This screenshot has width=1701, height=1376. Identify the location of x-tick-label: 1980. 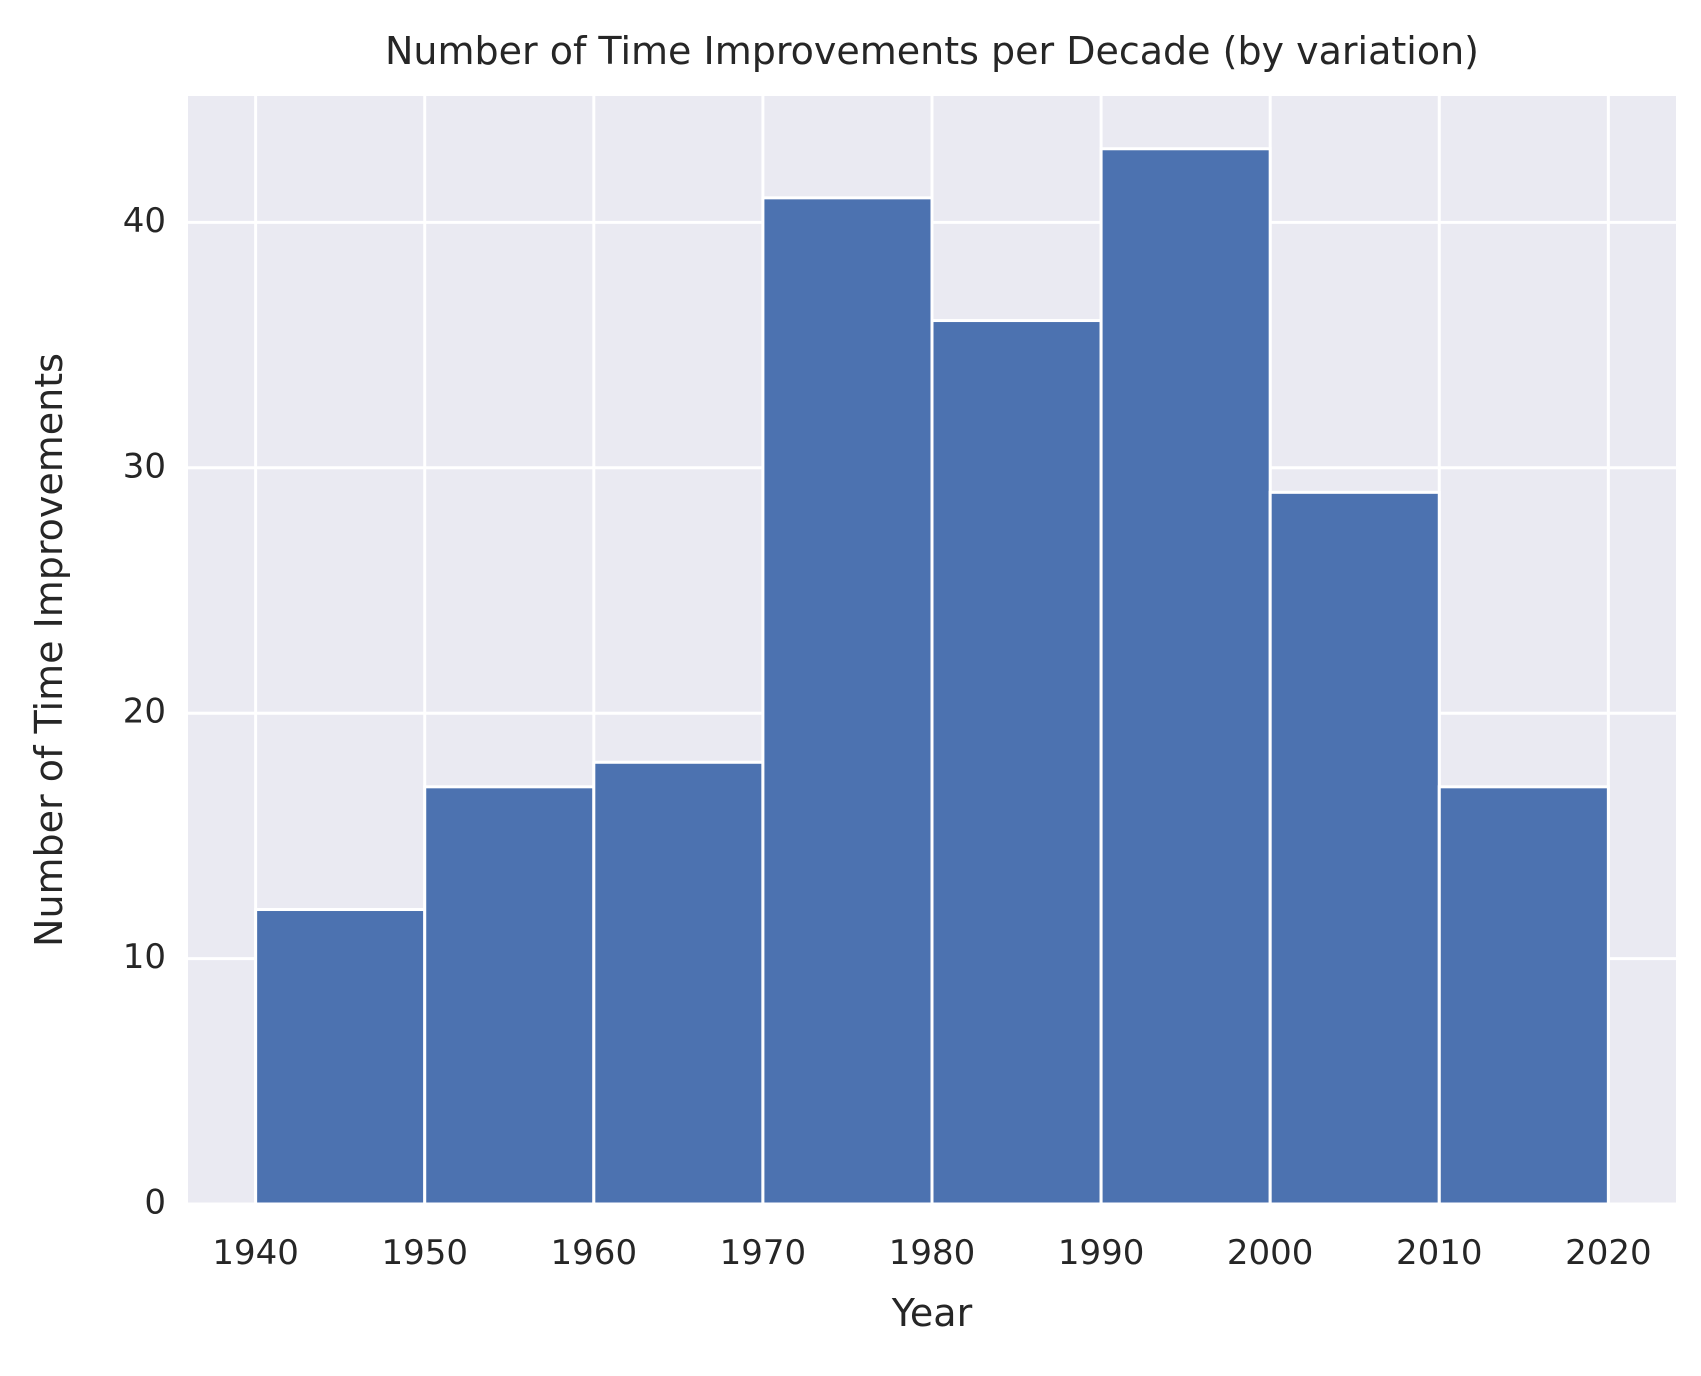
(932, 1253).